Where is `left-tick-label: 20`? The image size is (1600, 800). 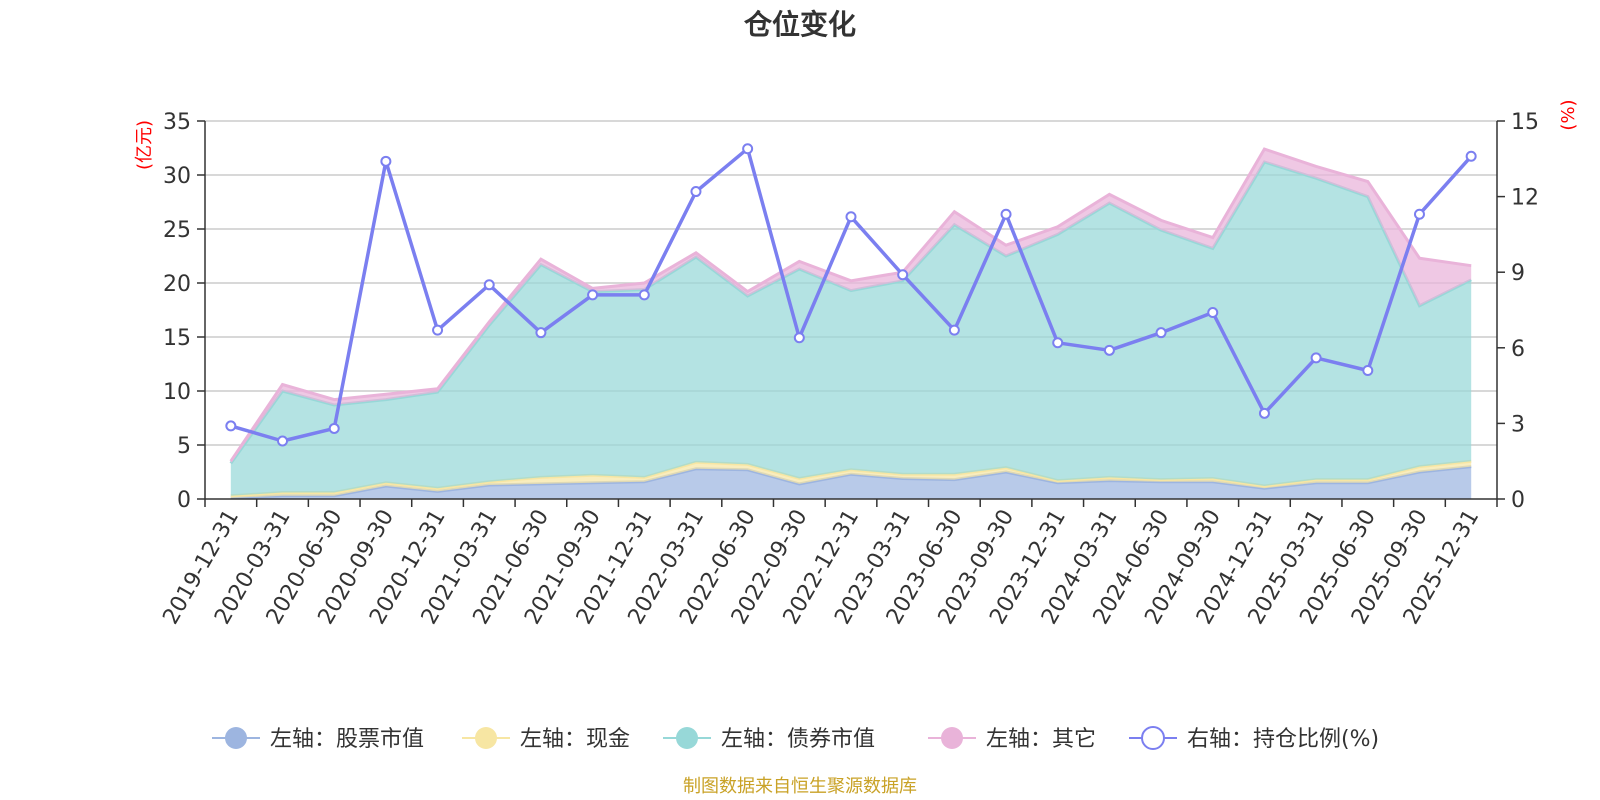
left-tick-label: 20 is located at coordinates (177, 284).